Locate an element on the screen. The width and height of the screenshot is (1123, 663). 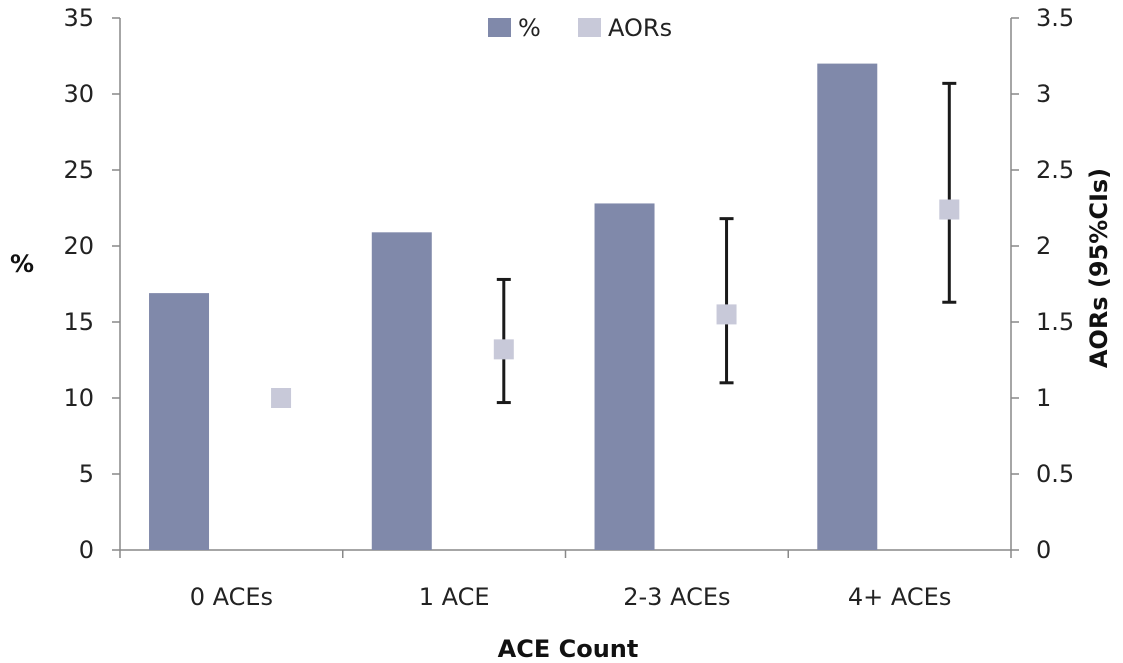
x-axis-title: ACE Count is located at coordinates (568, 649).